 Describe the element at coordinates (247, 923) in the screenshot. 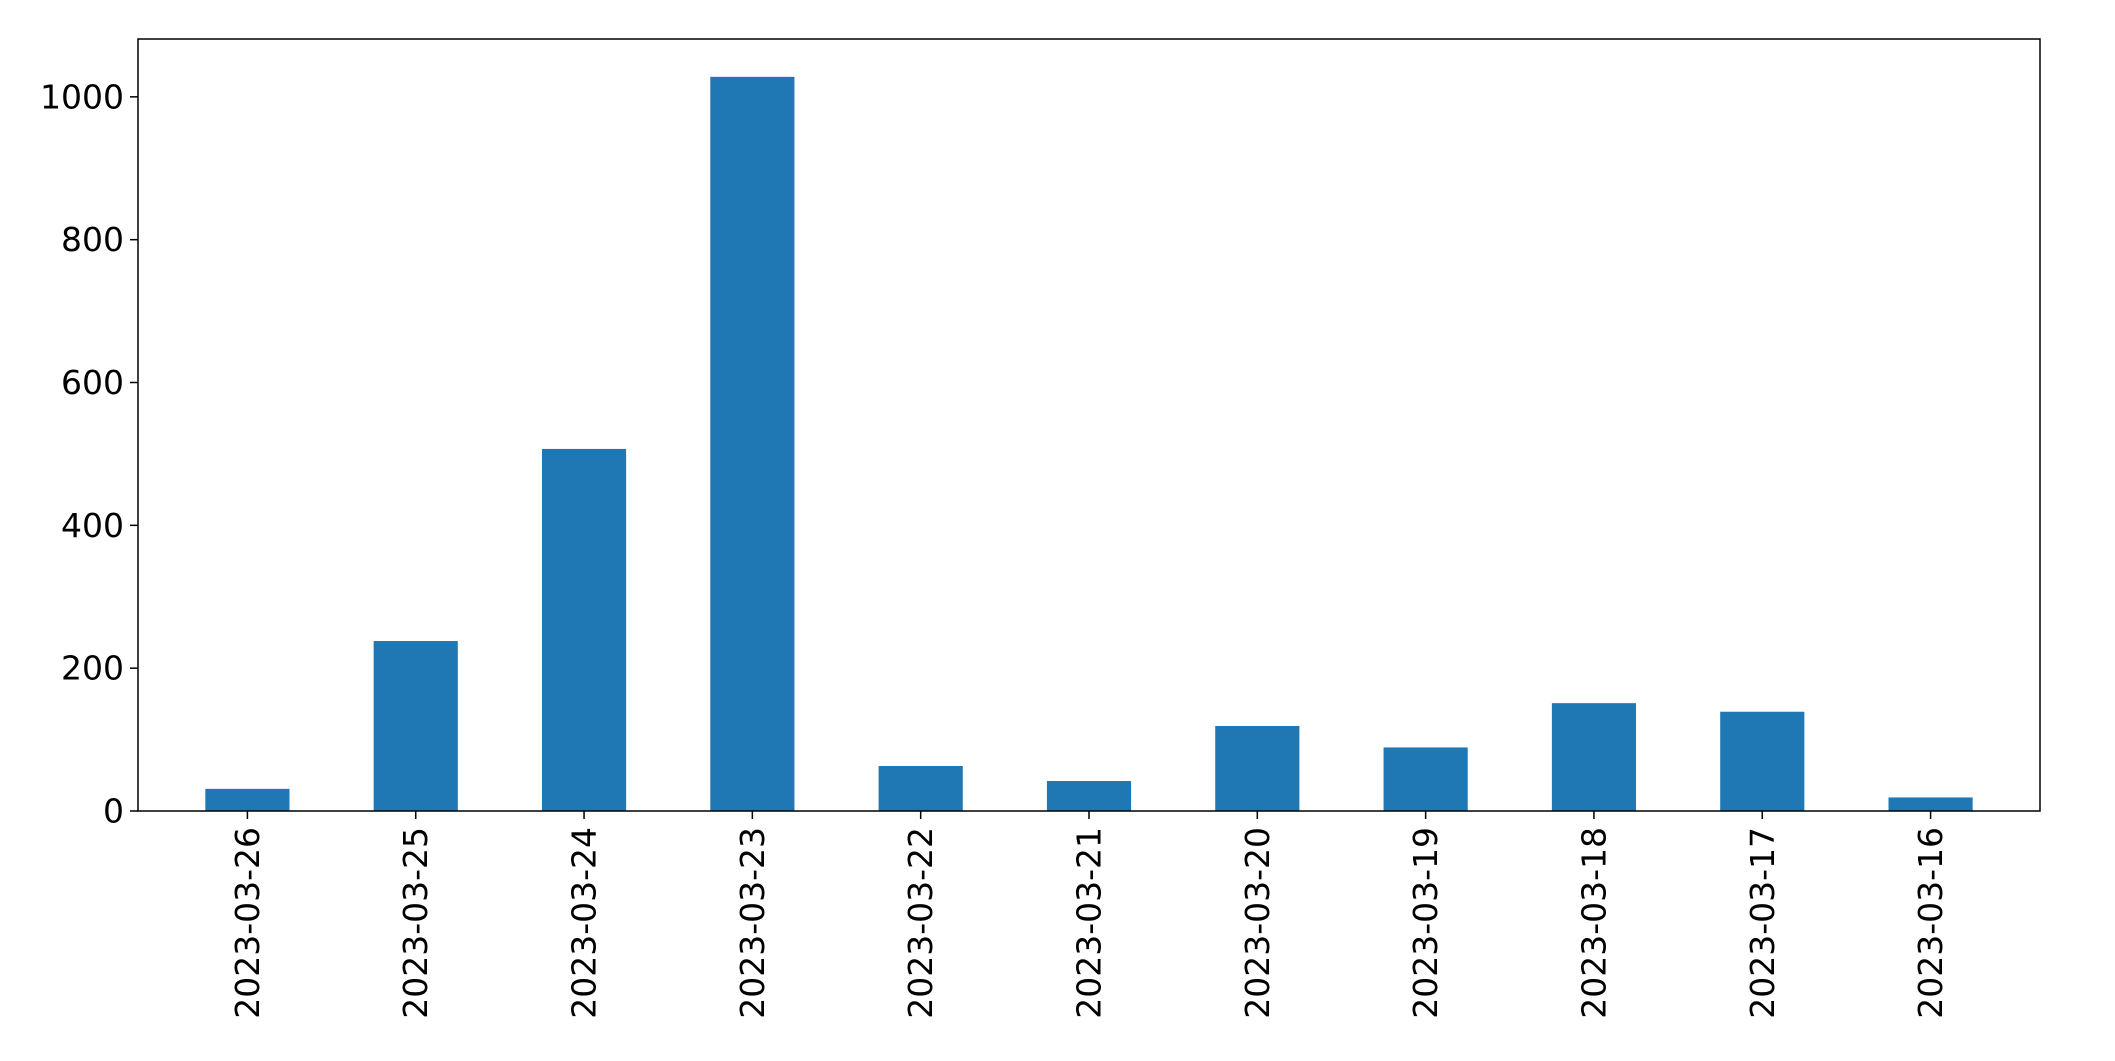

I see `x-tick-label: 2023-03-26` at that location.